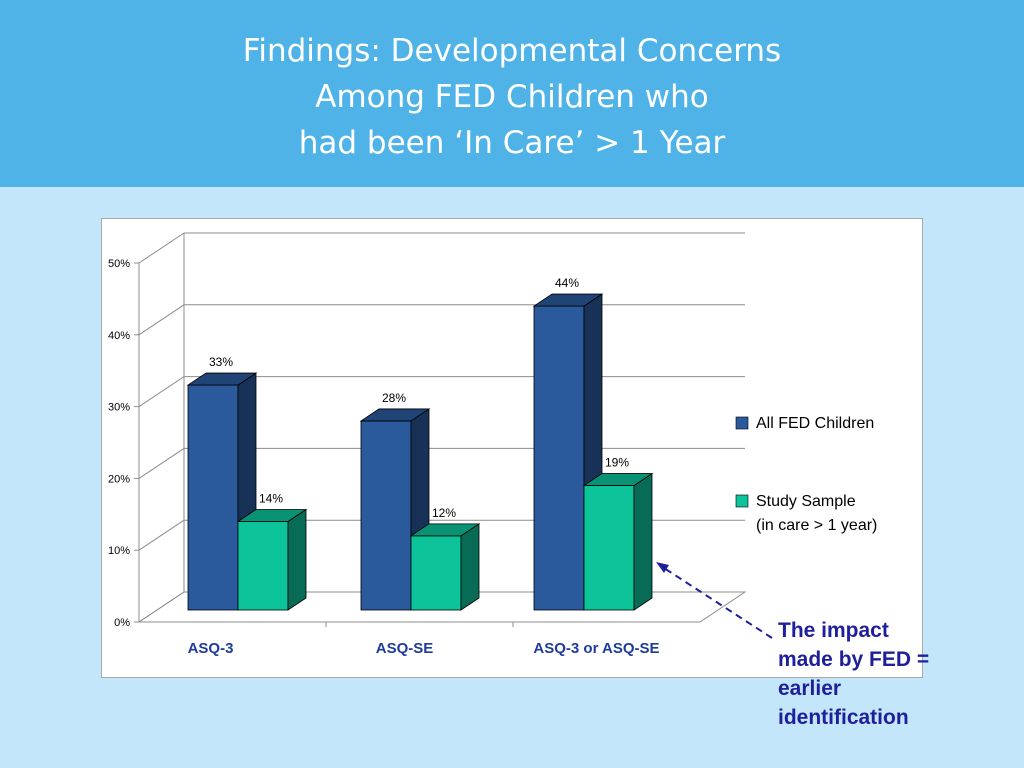 The width and height of the screenshot is (1024, 768). What do you see at coordinates (806, 501) in the screenshot?
I see `legend-label: Study Sample` at bounding box center [806, 501].